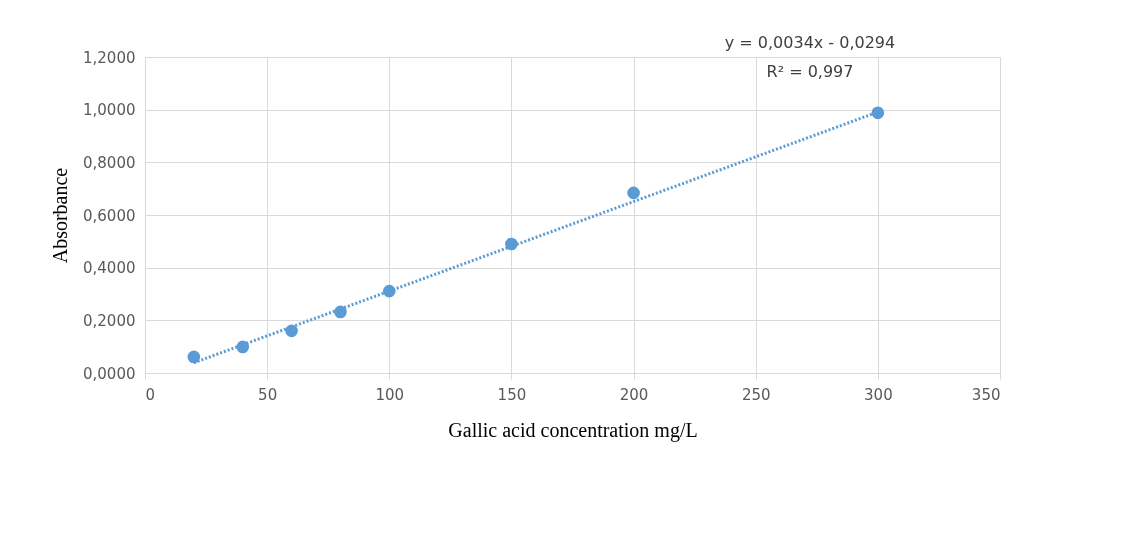  I want to click on x-tick-label: 200, so click(634, 394).